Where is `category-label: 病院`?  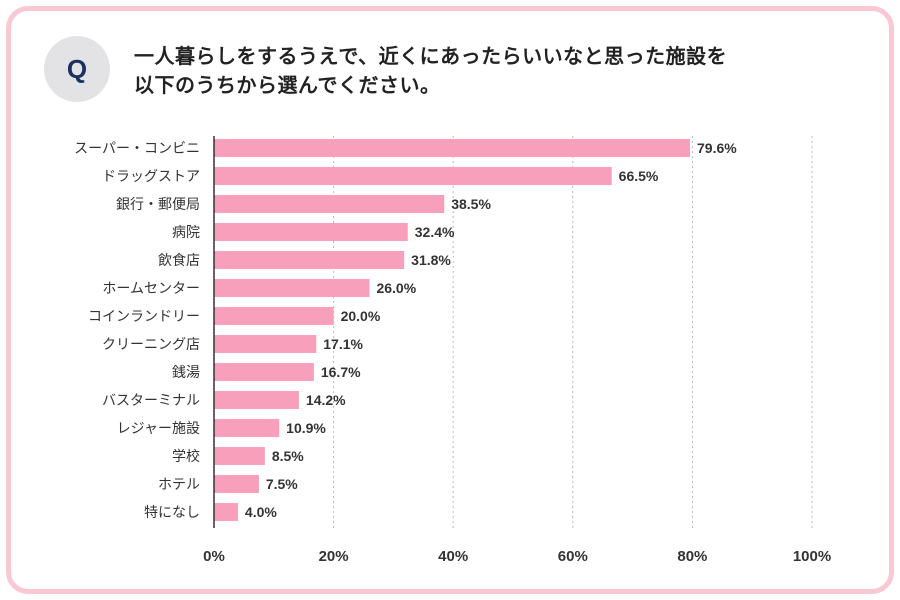
category-label: 病院 is located at coordinates (186, 233).